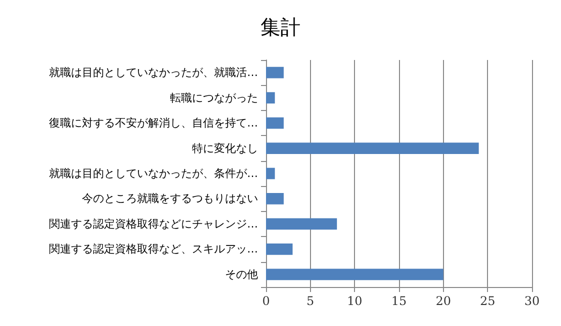 Image resolution: width=561 pixels, height=326 pixels. I want to click on x-tick-label: 20, so click(443, 301).